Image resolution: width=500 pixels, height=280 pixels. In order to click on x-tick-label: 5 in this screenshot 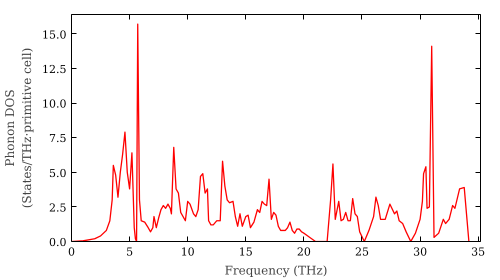, I will do `click(130, 252)`.